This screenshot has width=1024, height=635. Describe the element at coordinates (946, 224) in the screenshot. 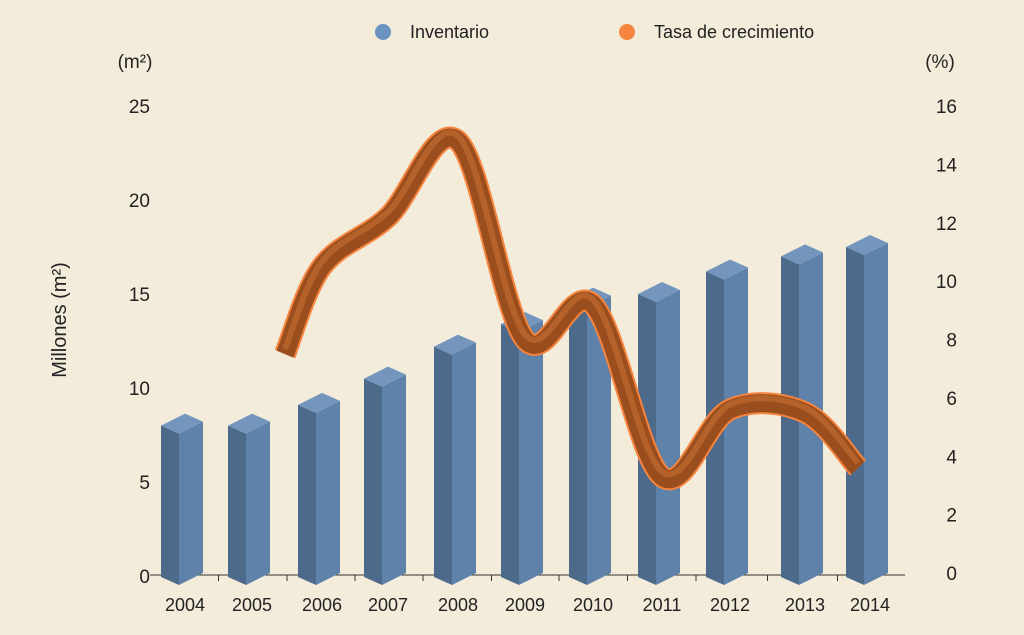

I see `right-tick-label: 12` at that location.